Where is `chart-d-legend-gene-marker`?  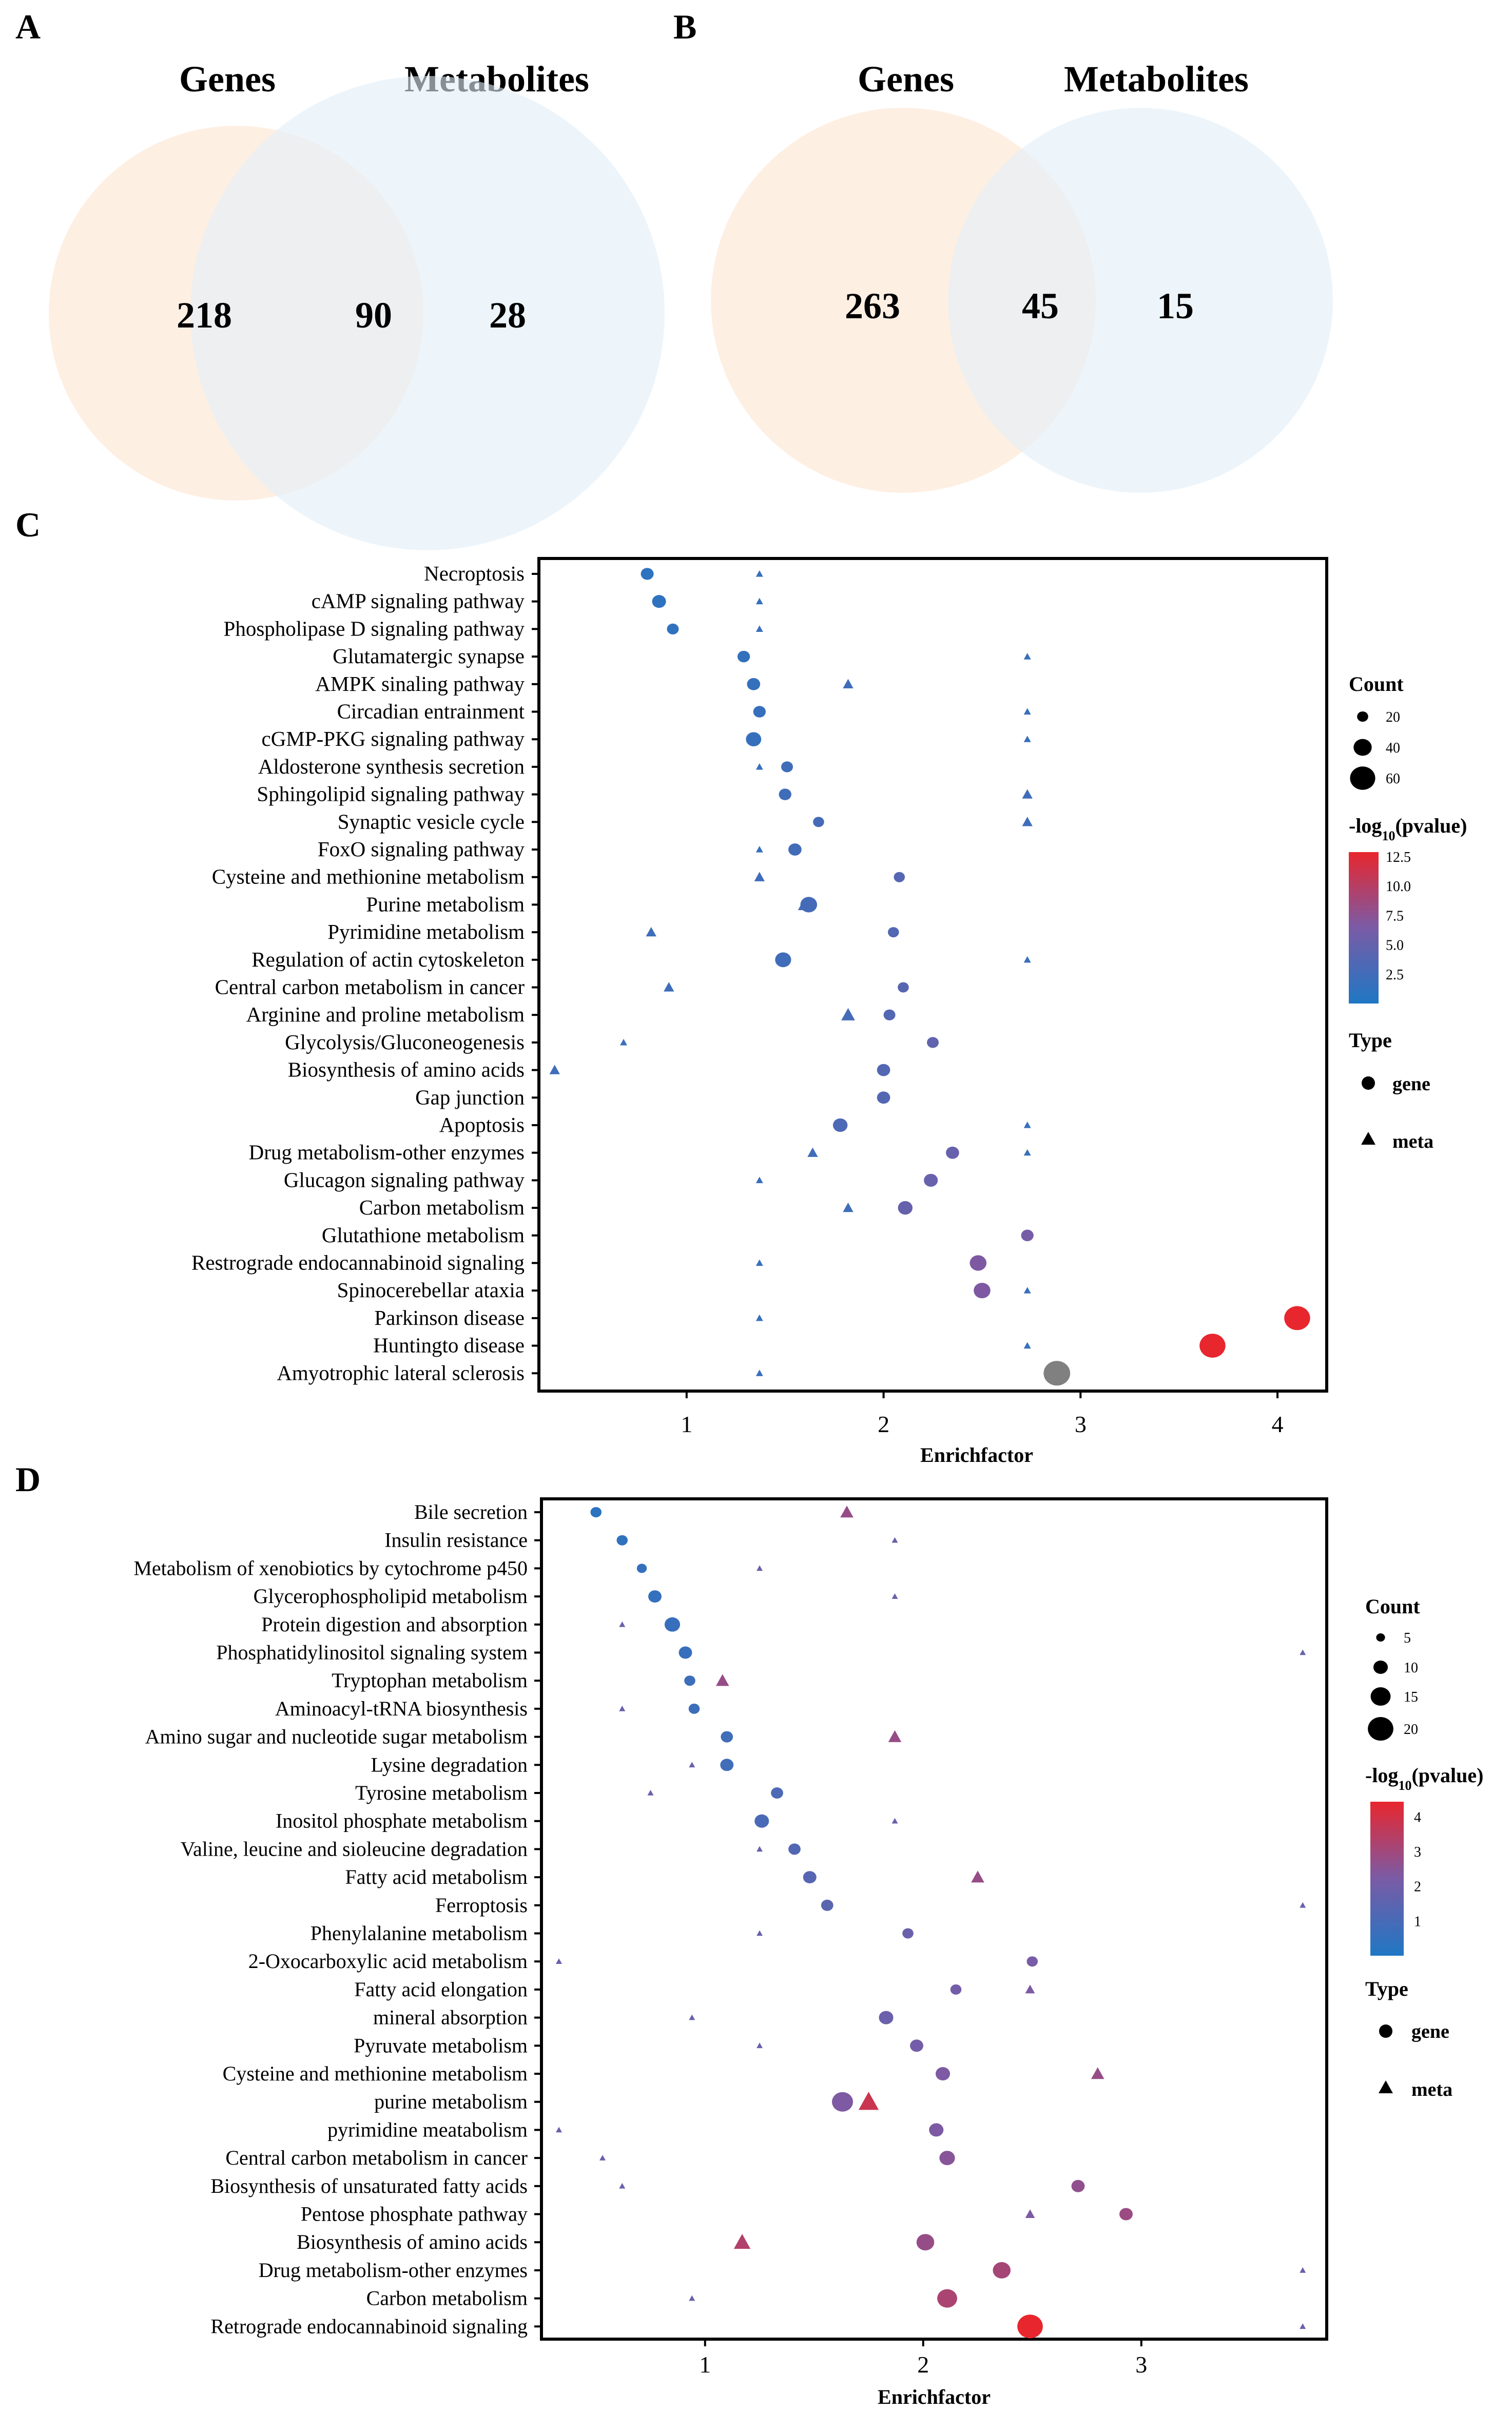
chart-d-legend-gene-marker is located at coordinates (1386, 2031).